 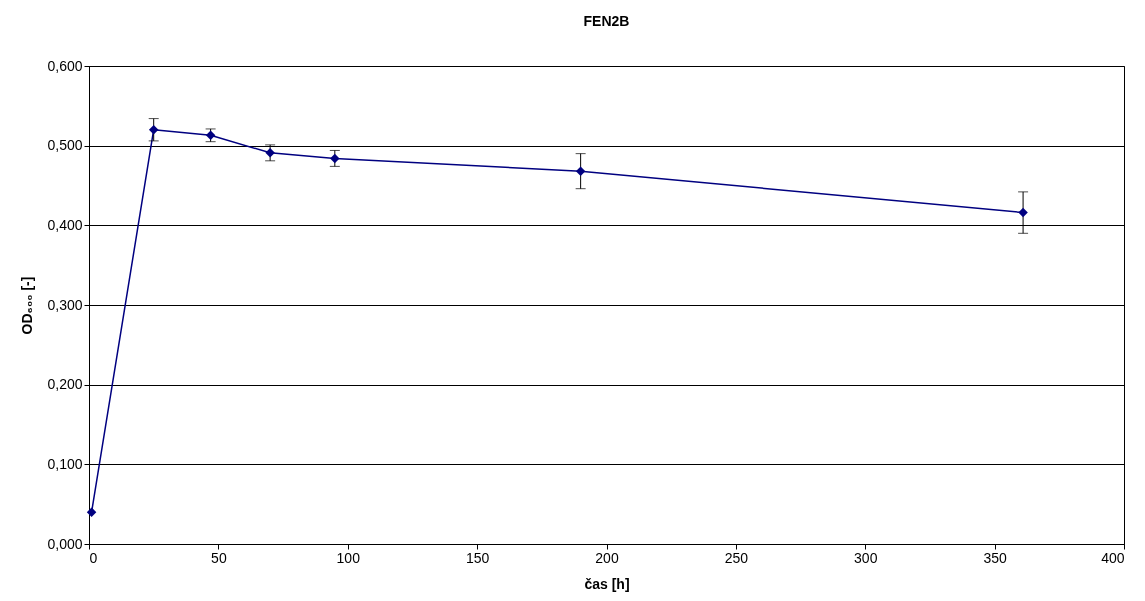 What do you see at coordinates (995, 557) in the screenshot?
I see `x-tick-label: 350` at bounding box center [995, 557].